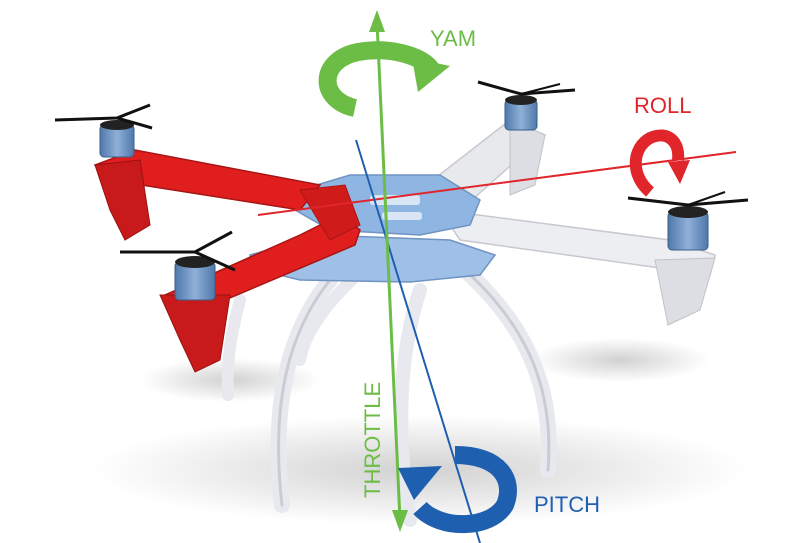 The image size is (793, 543). Describe the element at coordinates (662, 105) in the screenshot. I see `roll-label: ROLL` at that location.